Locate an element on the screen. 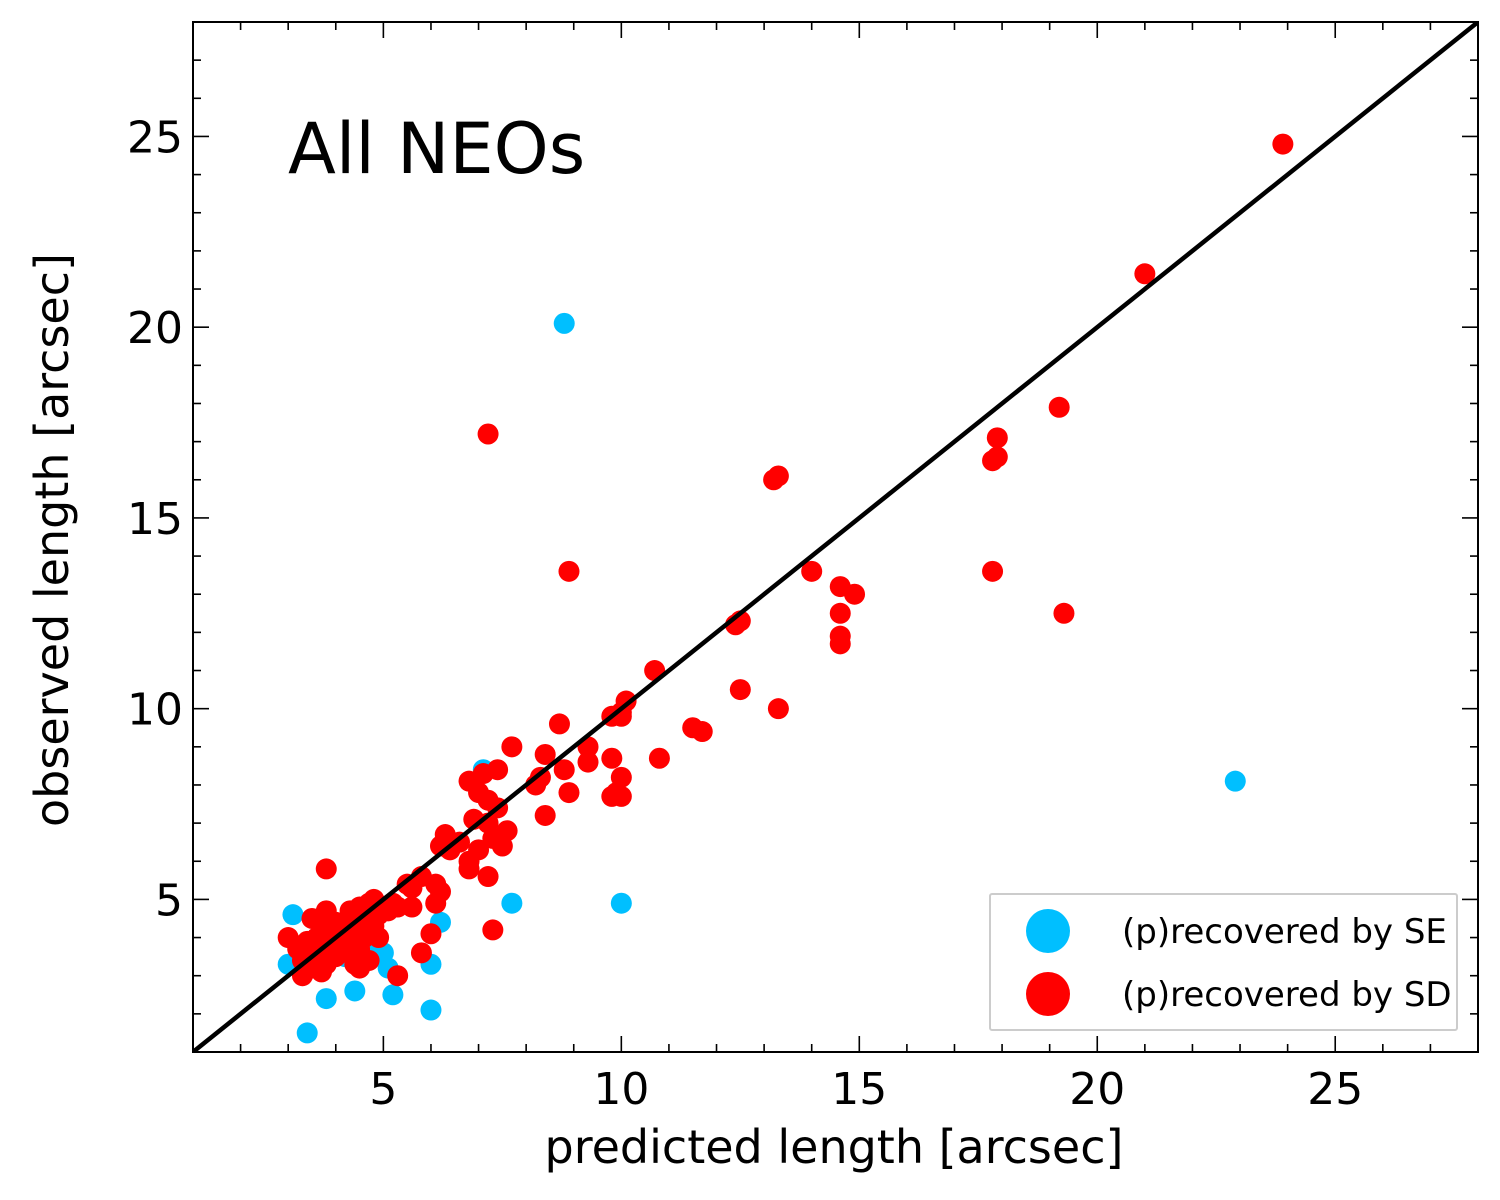  legend-box is located at coordinates (1223, 962).